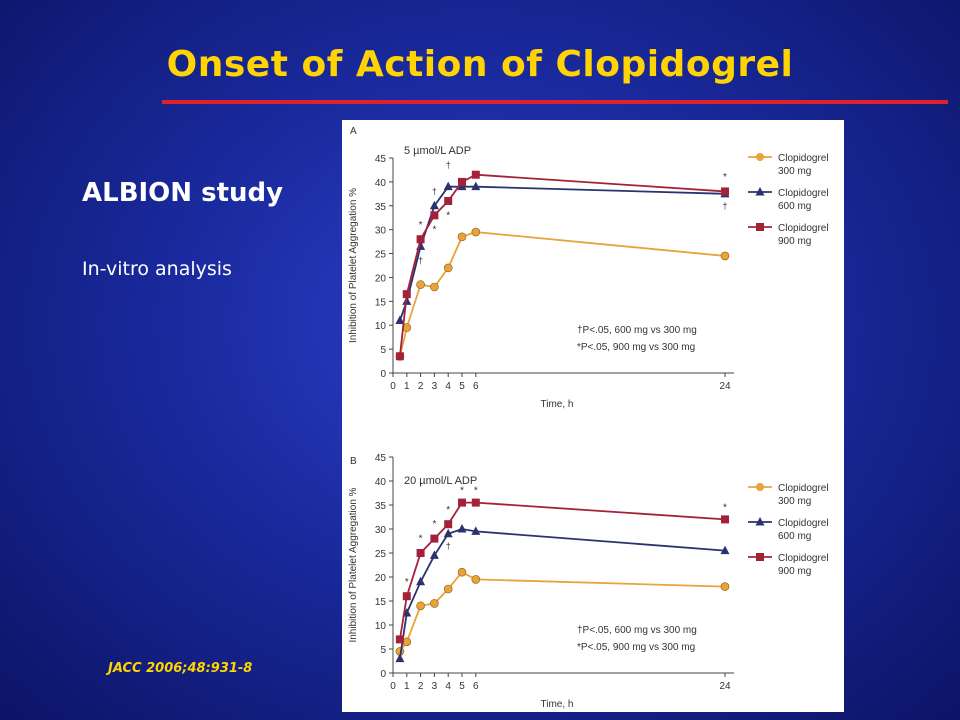 The width and height of the screenshot is (960, 720). I want to click on panel-b-x-label: Time, h, so click(557, 704).